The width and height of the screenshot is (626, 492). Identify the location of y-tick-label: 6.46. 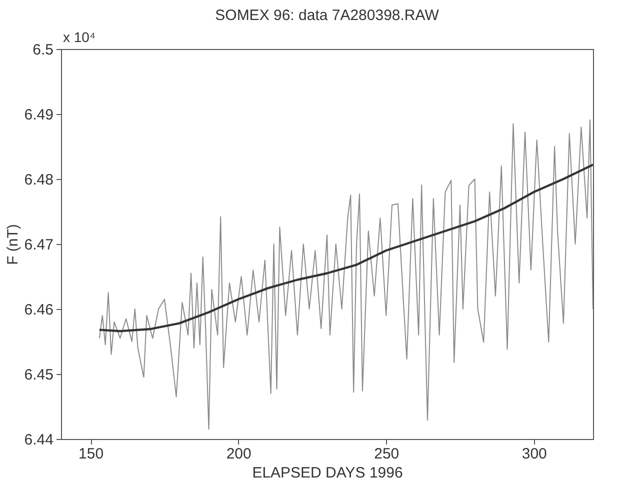
(39, 310).